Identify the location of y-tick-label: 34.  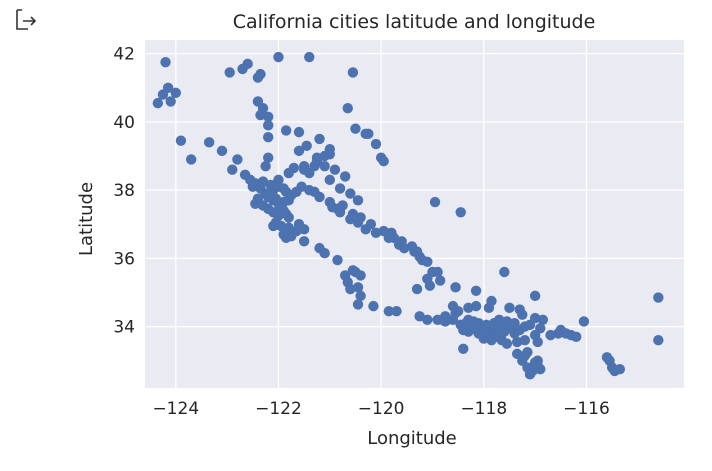
(124, 328).